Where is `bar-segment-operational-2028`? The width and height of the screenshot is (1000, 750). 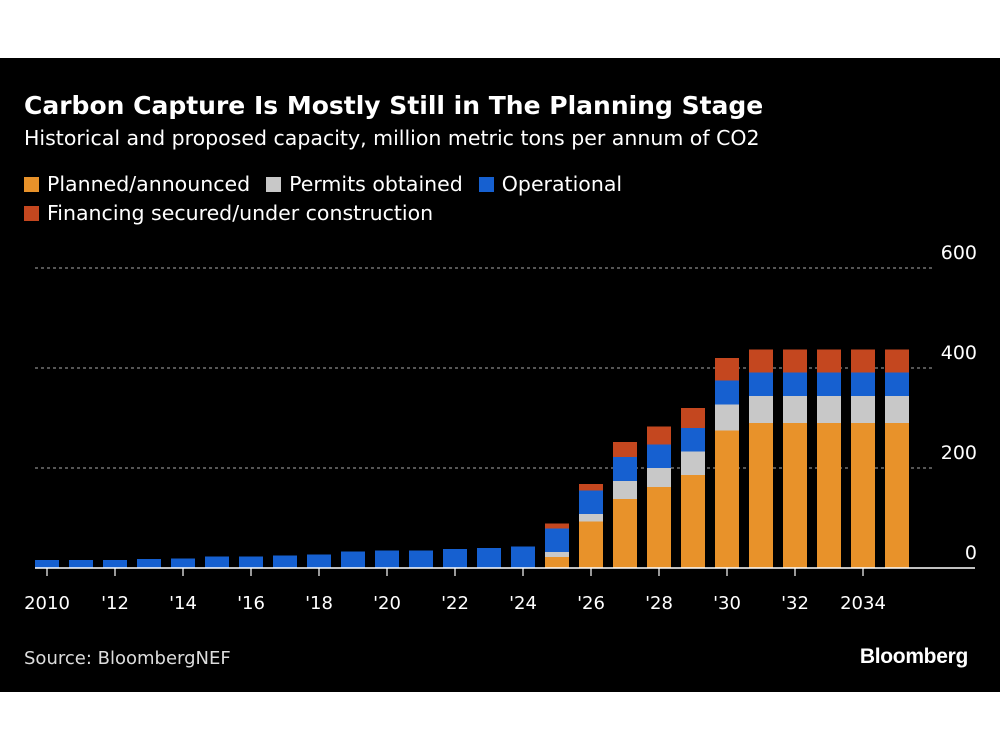 bar-segment-operational-2028 is located at coordinates (659, 456).